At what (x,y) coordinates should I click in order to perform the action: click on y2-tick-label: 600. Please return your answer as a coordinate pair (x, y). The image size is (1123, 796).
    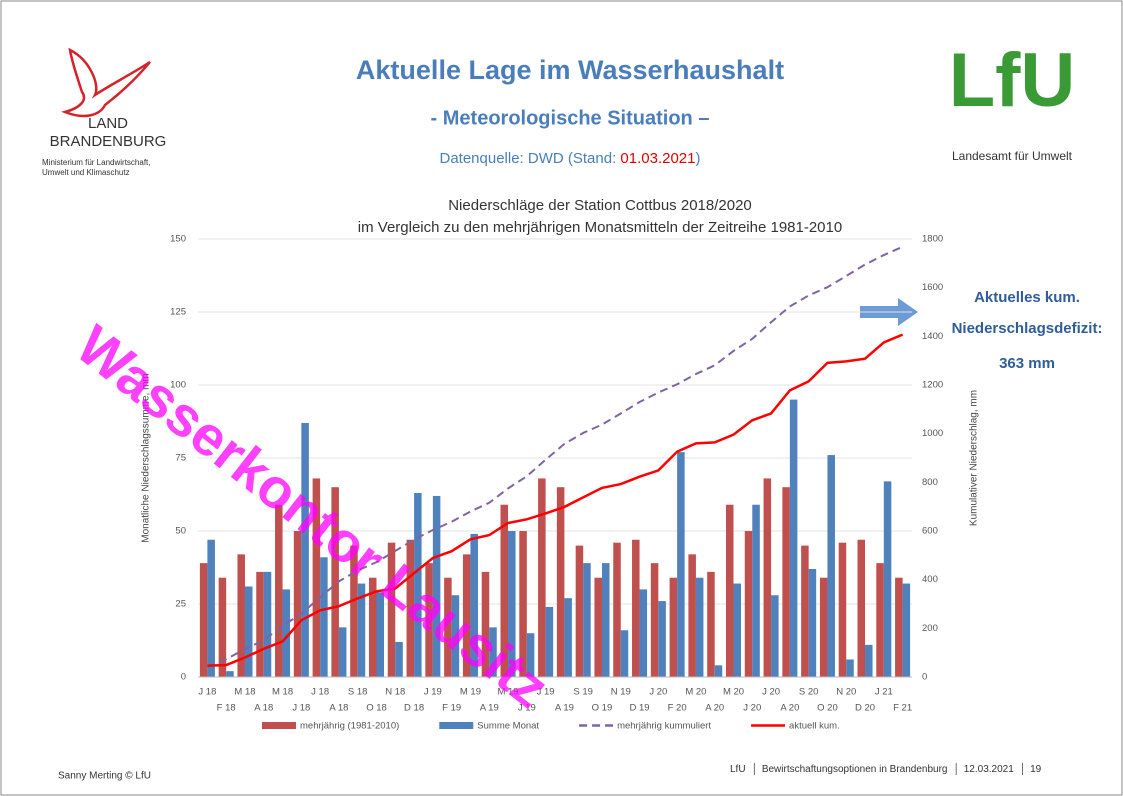
    Looking at the image, I should click on (930, 531).